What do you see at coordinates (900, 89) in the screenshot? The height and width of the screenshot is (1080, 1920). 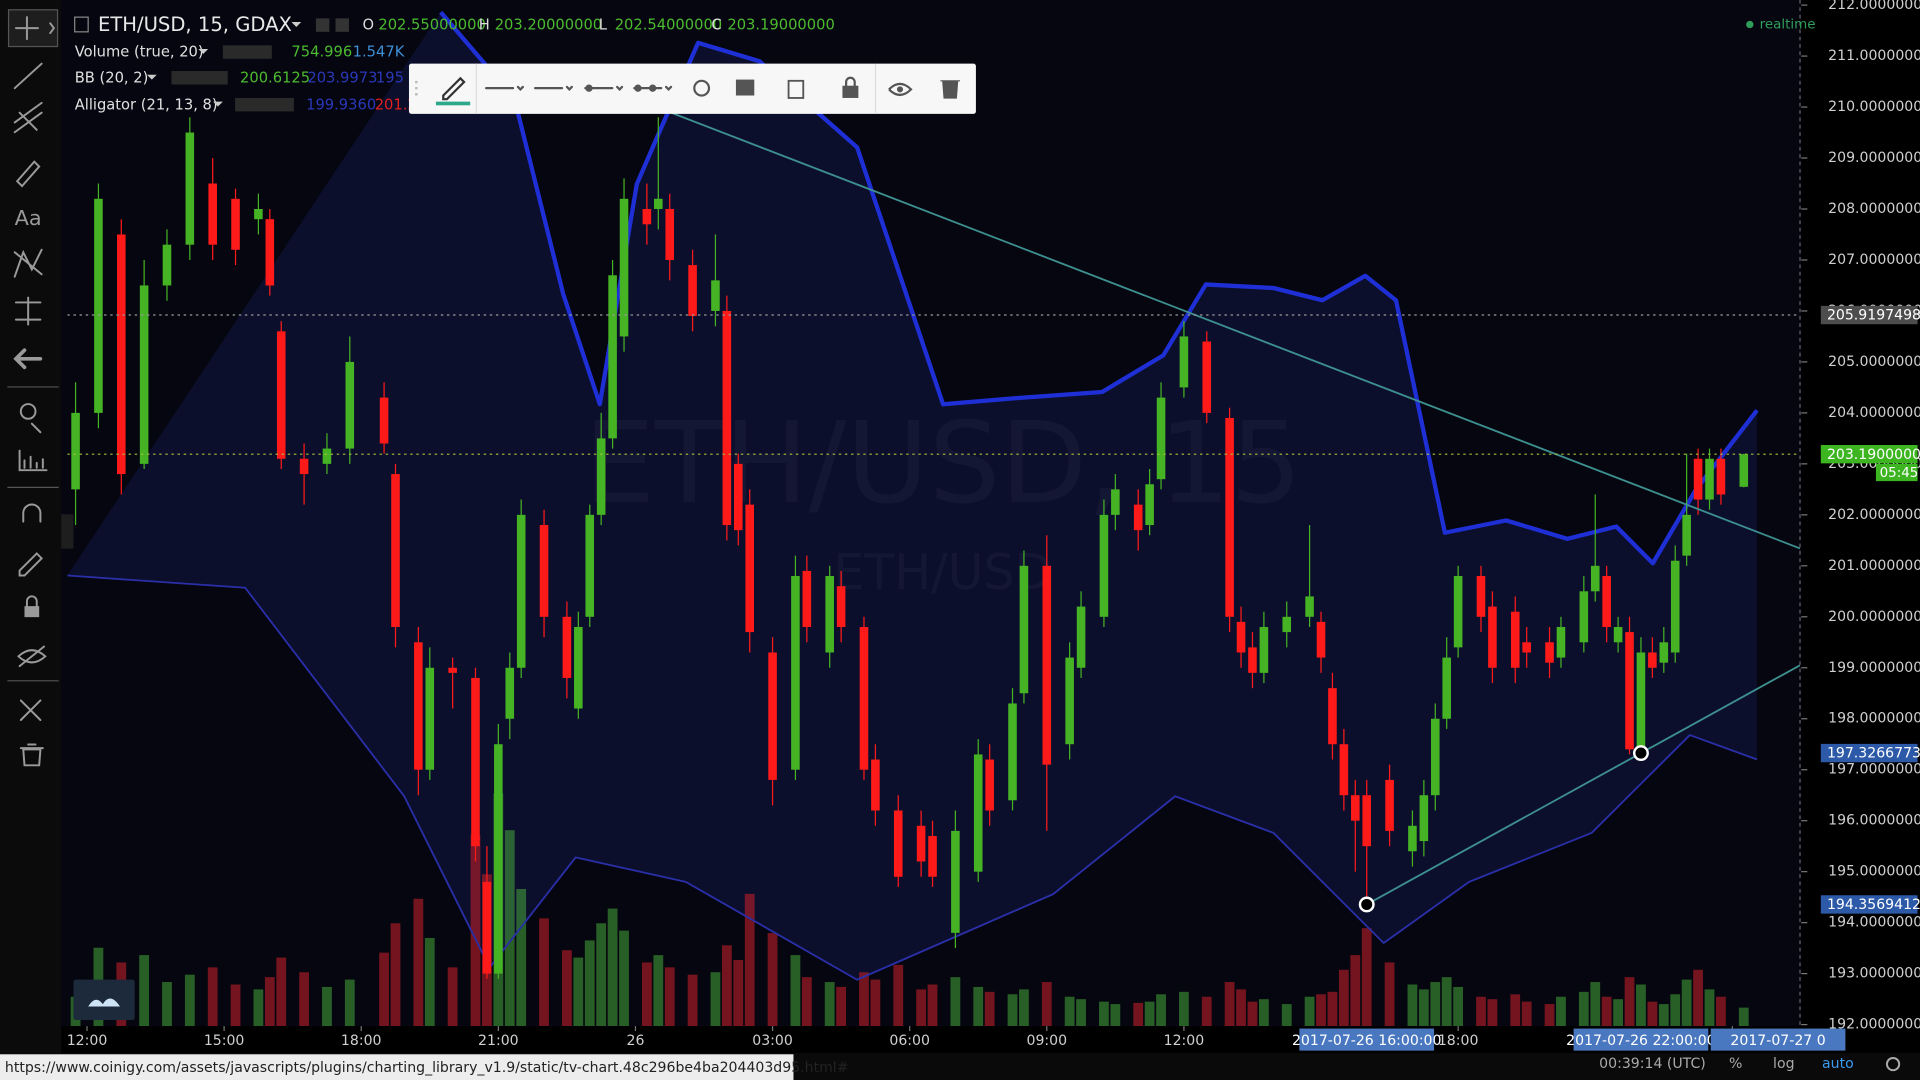 I see `visibility-button` at bounding box center [900, 89].